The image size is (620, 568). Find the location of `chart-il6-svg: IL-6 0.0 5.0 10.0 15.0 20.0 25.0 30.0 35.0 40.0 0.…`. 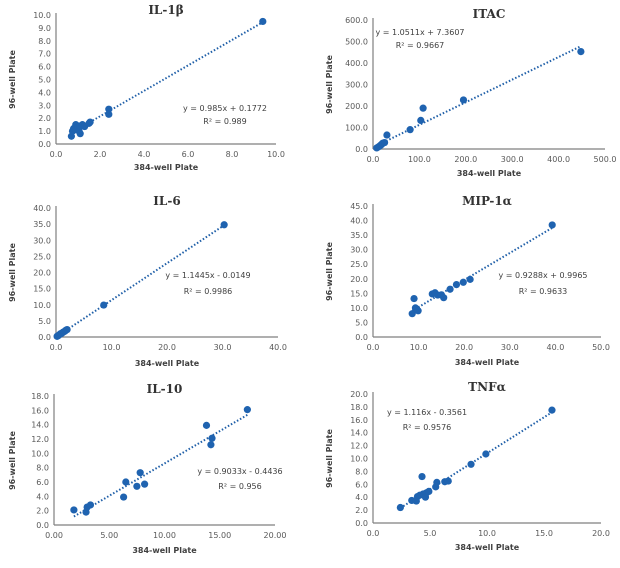

chart-il6-svg: IL-6 0.0 5.0 10.0 15.0 20.0 25.0 30.0 35.0 40.0 0.… is located at coordinates (147, 281).